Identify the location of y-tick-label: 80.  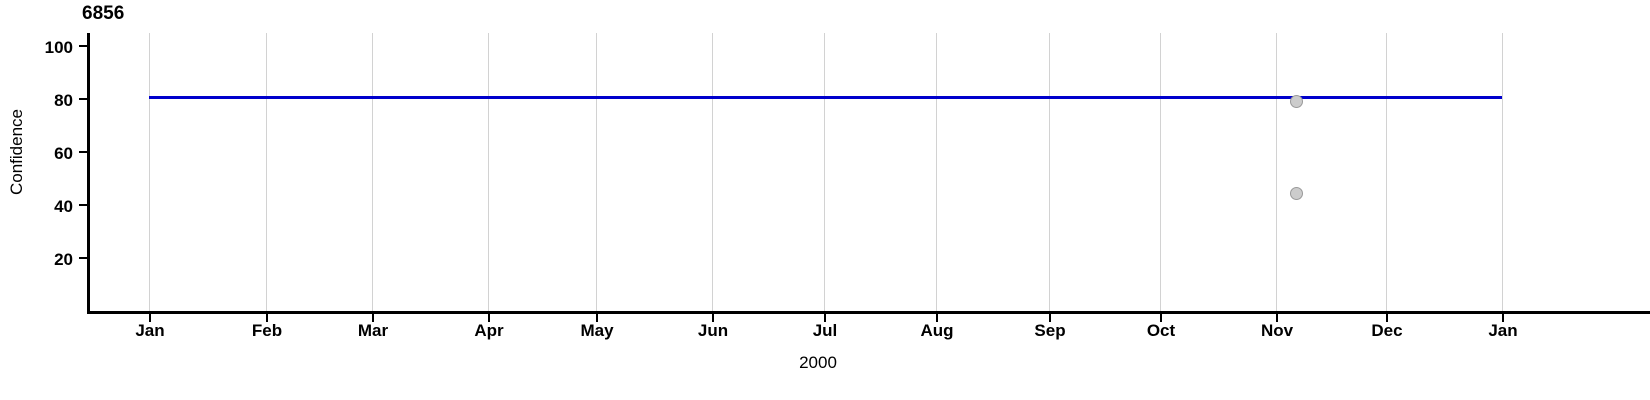
(63, 100).